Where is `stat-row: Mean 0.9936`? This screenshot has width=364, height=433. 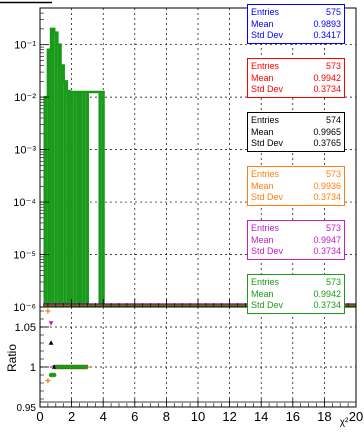
stat-row: Mean 0.9936 is located at coordinates (296, 187).